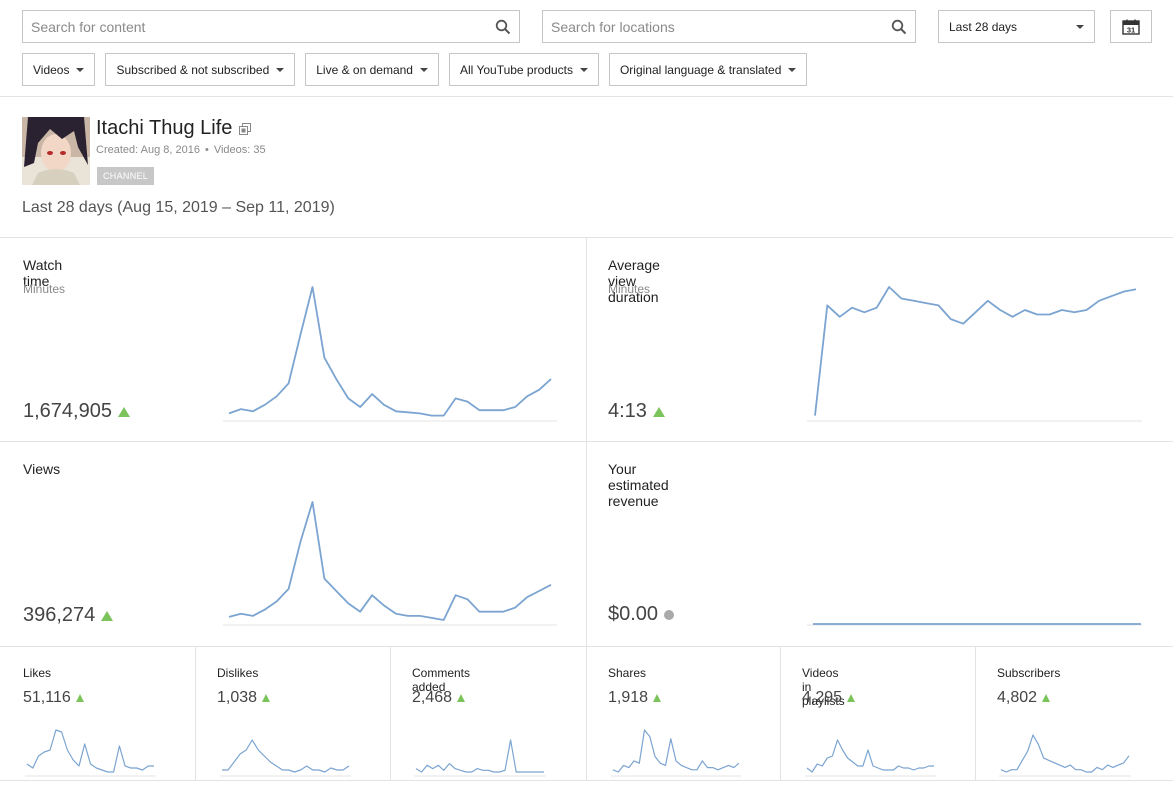  I want to click on chip-products: All YouTube products, so click(523, 69).